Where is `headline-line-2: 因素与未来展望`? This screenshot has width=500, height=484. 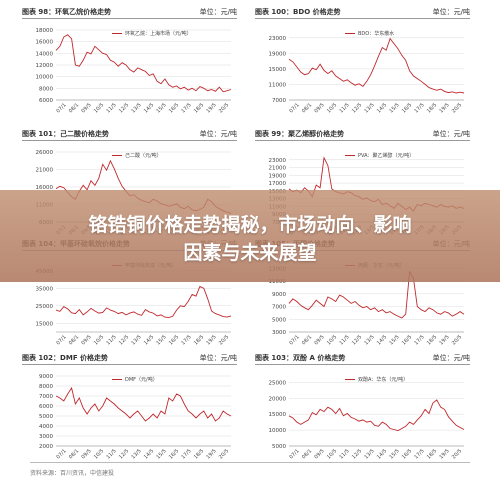
headline-line-2: 因素与未来展望 is located at coordinates (250, 253).